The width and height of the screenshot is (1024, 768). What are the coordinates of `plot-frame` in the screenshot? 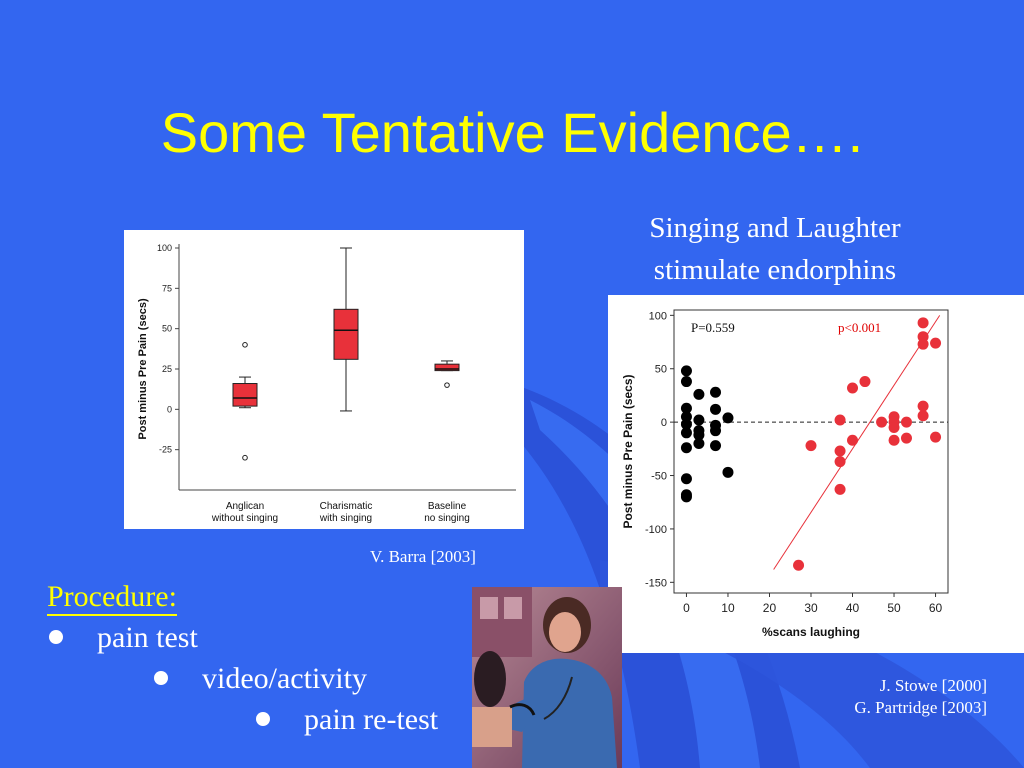 It's located at (811, 451).